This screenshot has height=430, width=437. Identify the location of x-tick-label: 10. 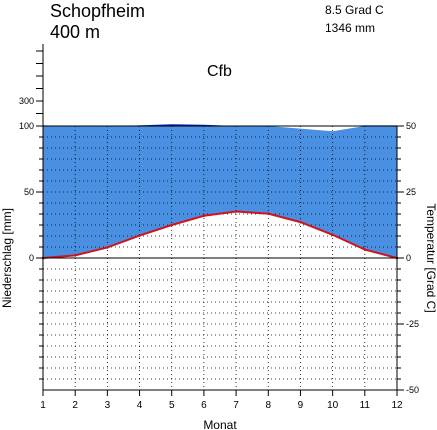
(333, 405).